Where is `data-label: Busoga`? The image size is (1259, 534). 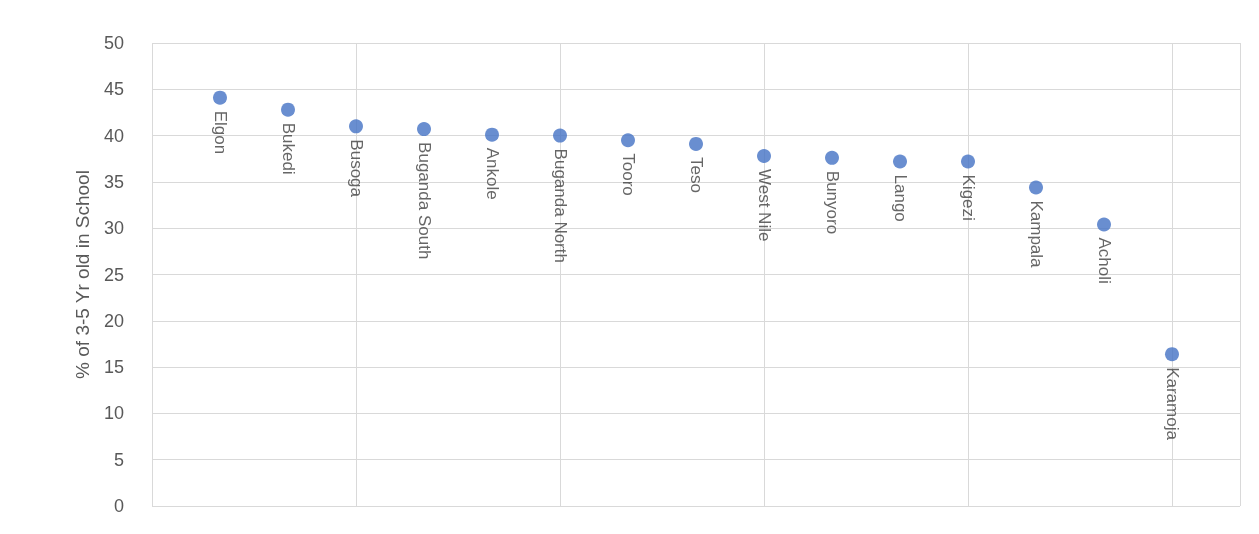
data-label: Busoga is located at coordinates (356, 168).